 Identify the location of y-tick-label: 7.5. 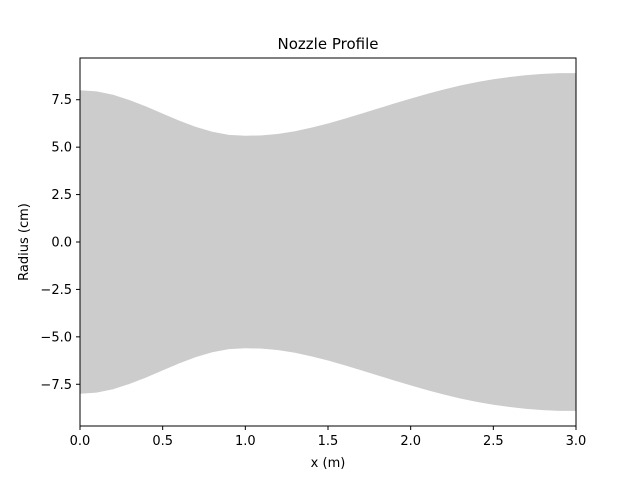
(61, 100).